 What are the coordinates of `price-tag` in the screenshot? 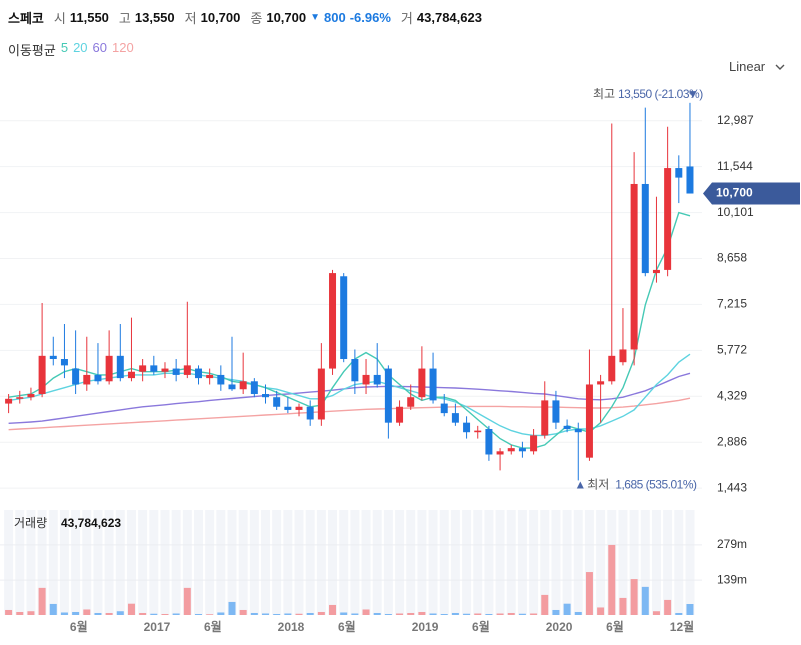 It's located at (751, 193).